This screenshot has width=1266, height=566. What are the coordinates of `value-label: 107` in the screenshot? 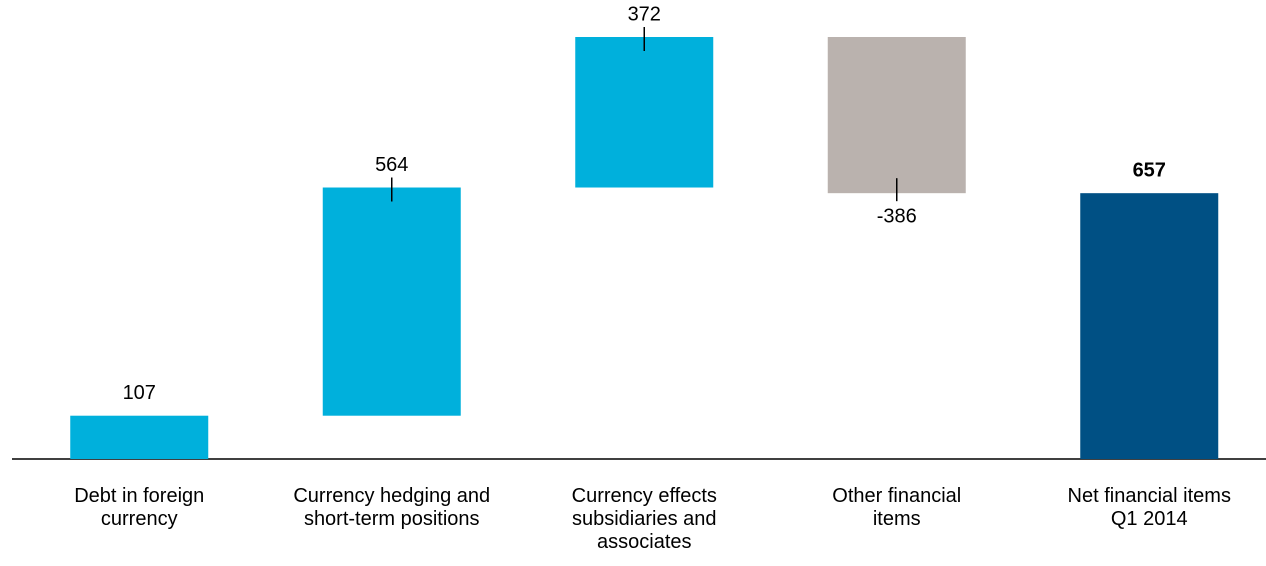 It's located at (139, 393).